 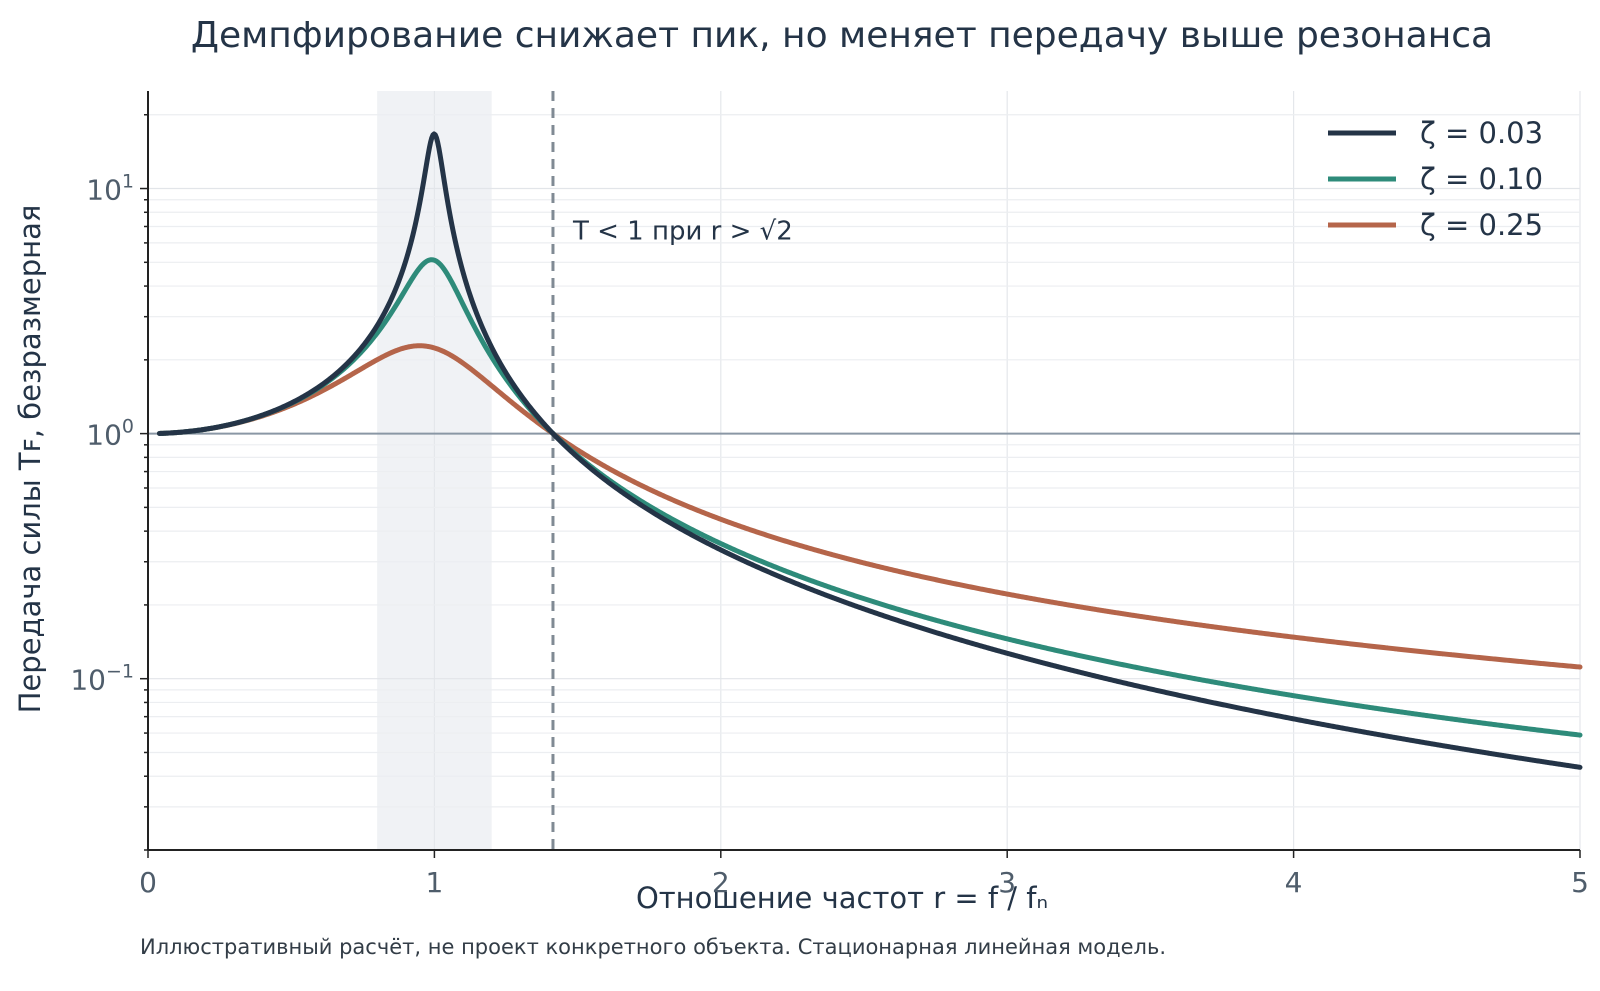 I want to click on y-axis-label: Передача силы Tꜰ, безразмерная, so click(x=30, y=459).